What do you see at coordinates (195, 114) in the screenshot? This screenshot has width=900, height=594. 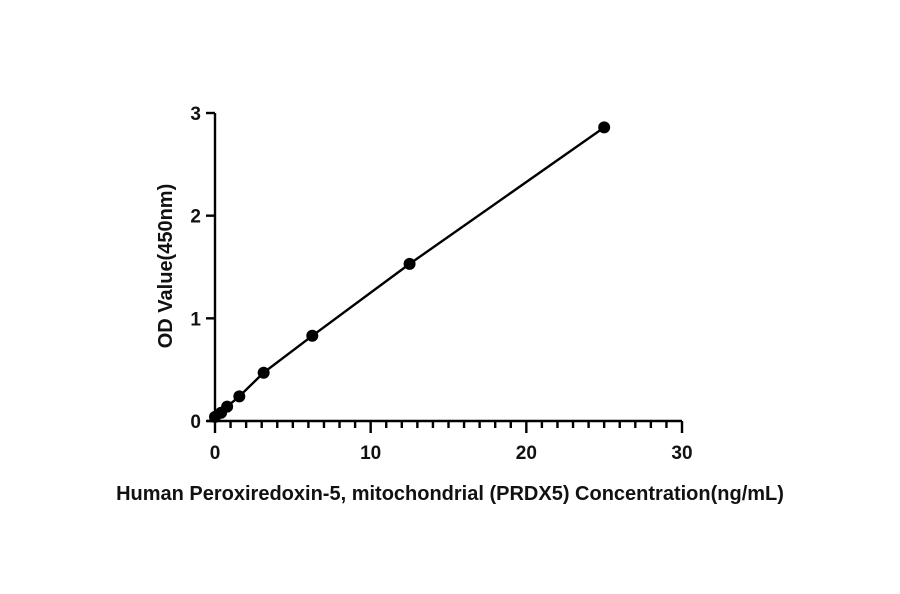 I see `y-tick-label: 3` at bounding box center [195, 114].